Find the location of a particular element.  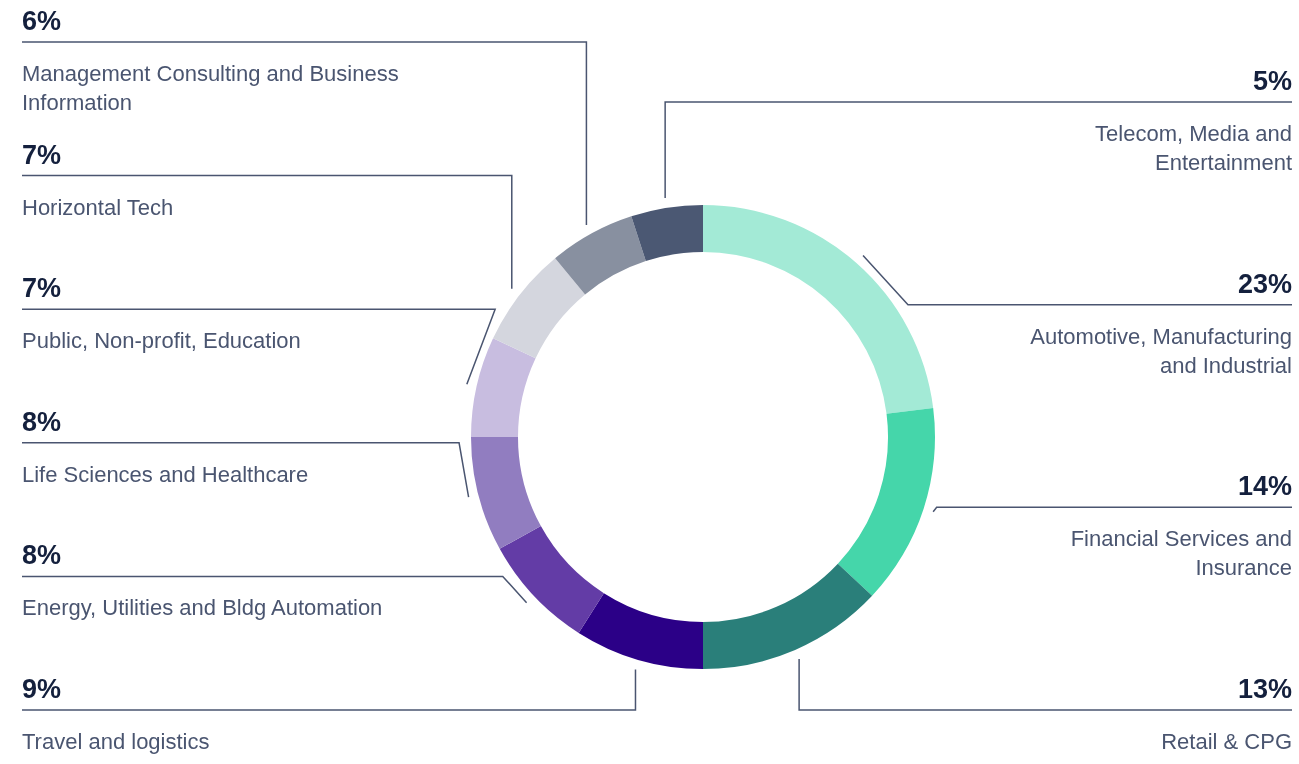

slice-label: Horizontal Tech is located at coordinates (98, 207).